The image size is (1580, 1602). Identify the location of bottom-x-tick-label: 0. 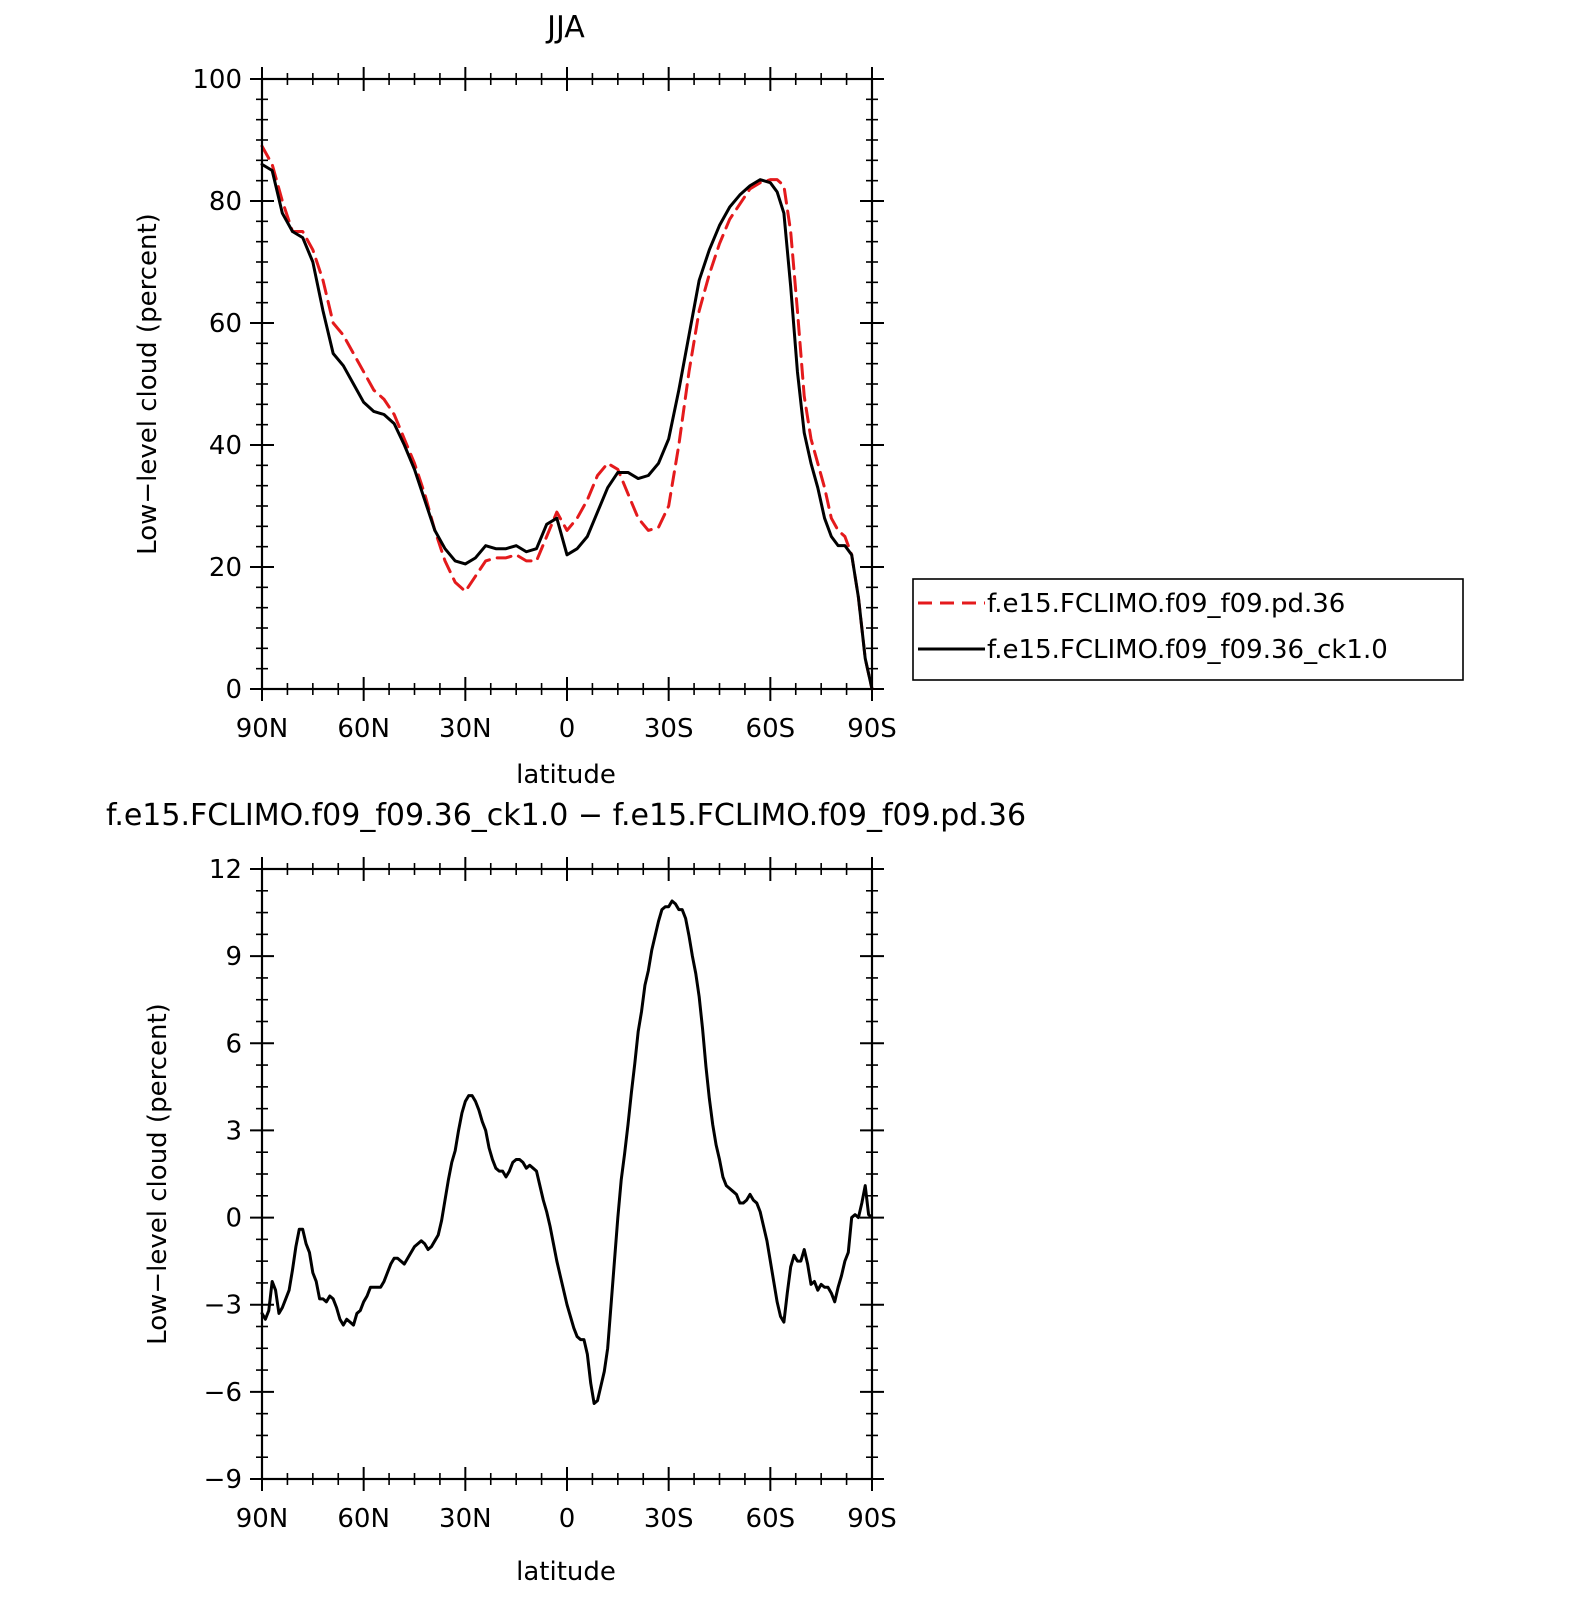
(567, 1519).